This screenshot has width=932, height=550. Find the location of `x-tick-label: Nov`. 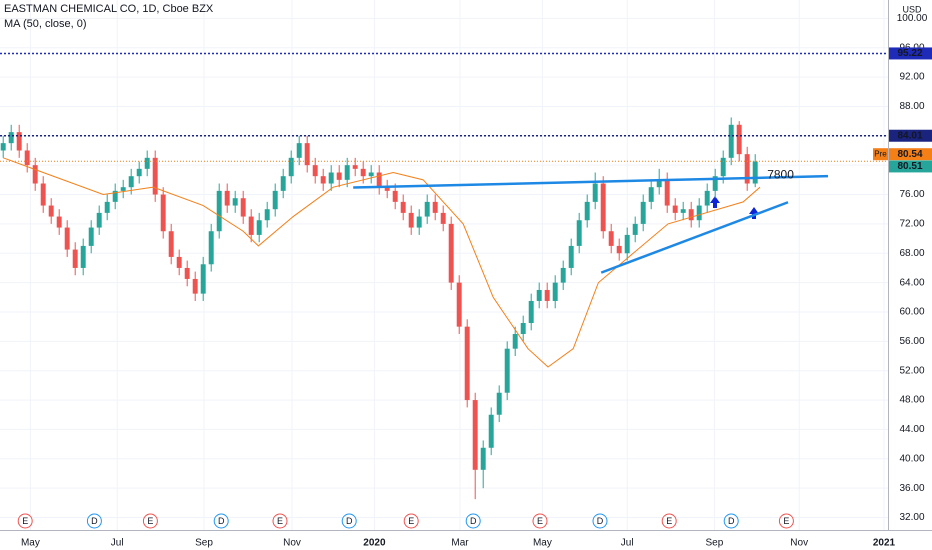

x-tick-label: Nov is located at coordinates (292, 543).